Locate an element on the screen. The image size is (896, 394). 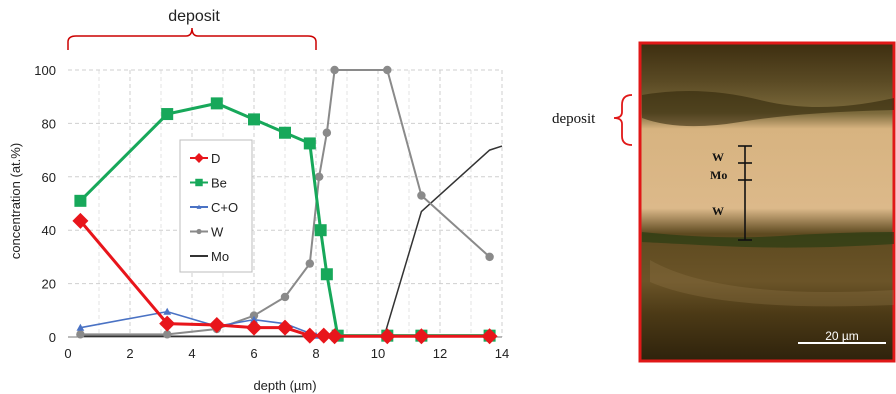
y-tick-label: 80 is located at coordinates (49, 123).